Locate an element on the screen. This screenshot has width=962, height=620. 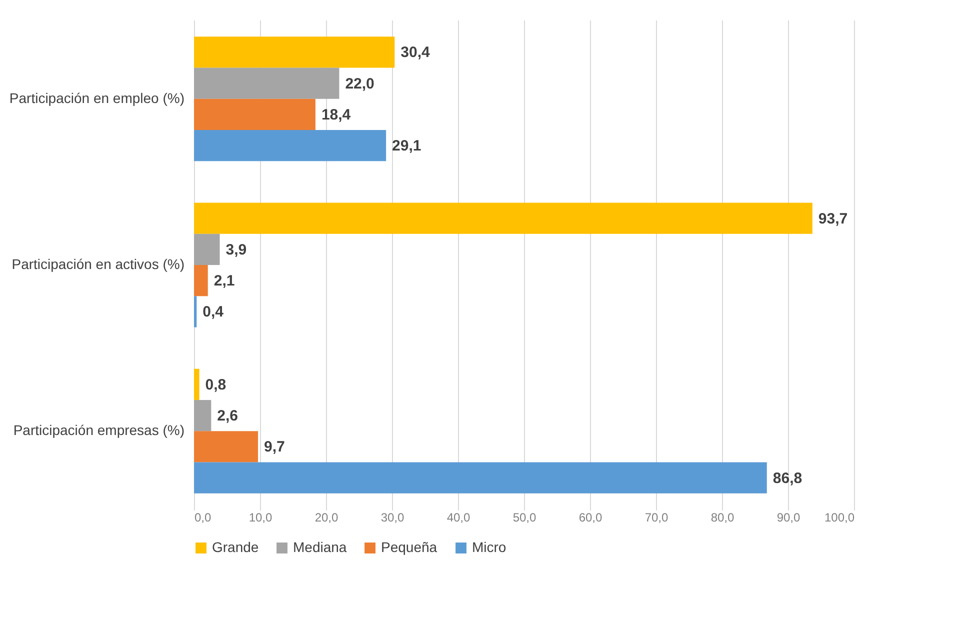
x-tick-label: 80,0 is located at coordinates (722, 517).